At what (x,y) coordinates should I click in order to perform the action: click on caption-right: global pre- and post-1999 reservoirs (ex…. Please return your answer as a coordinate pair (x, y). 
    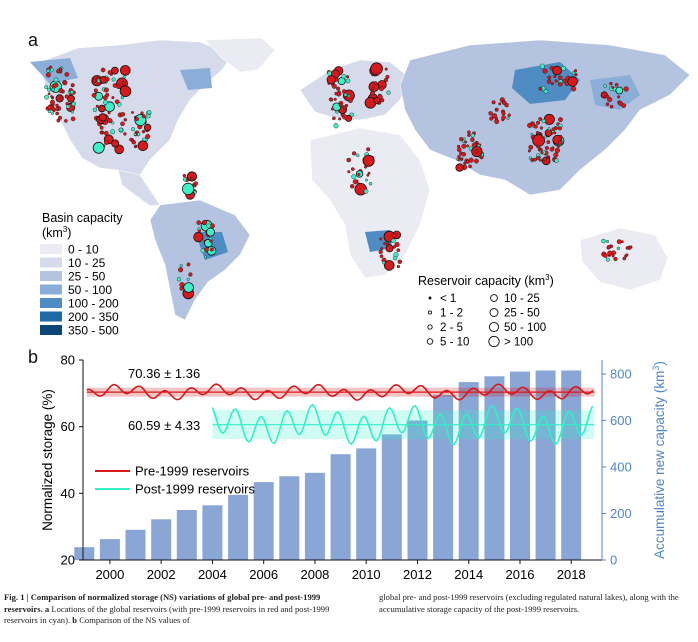
    Looking at the image, I should click on (537, 603).